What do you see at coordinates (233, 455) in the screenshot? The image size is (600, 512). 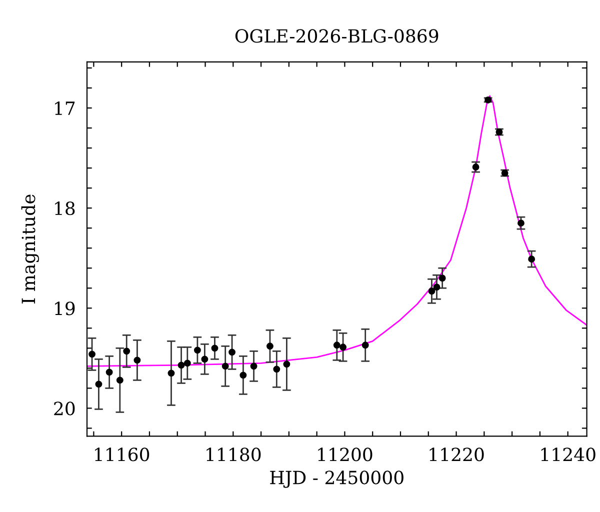 I see `x-tick-label: 11180` at bounding box center [233, 455].